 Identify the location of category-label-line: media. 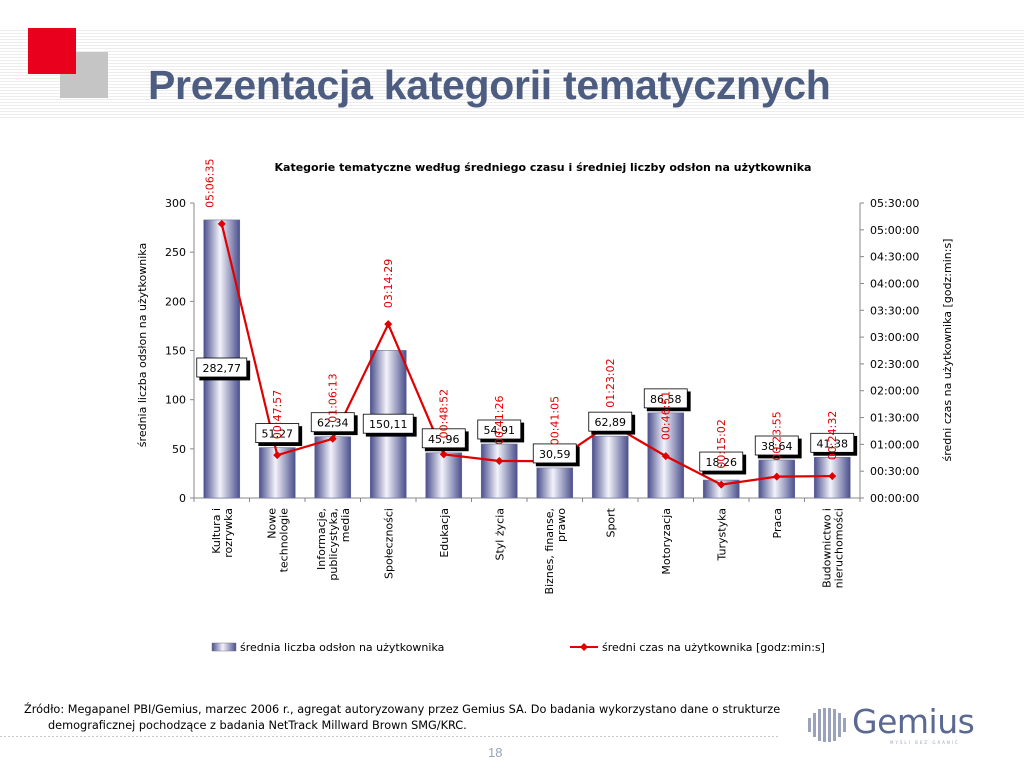
(345, 525).